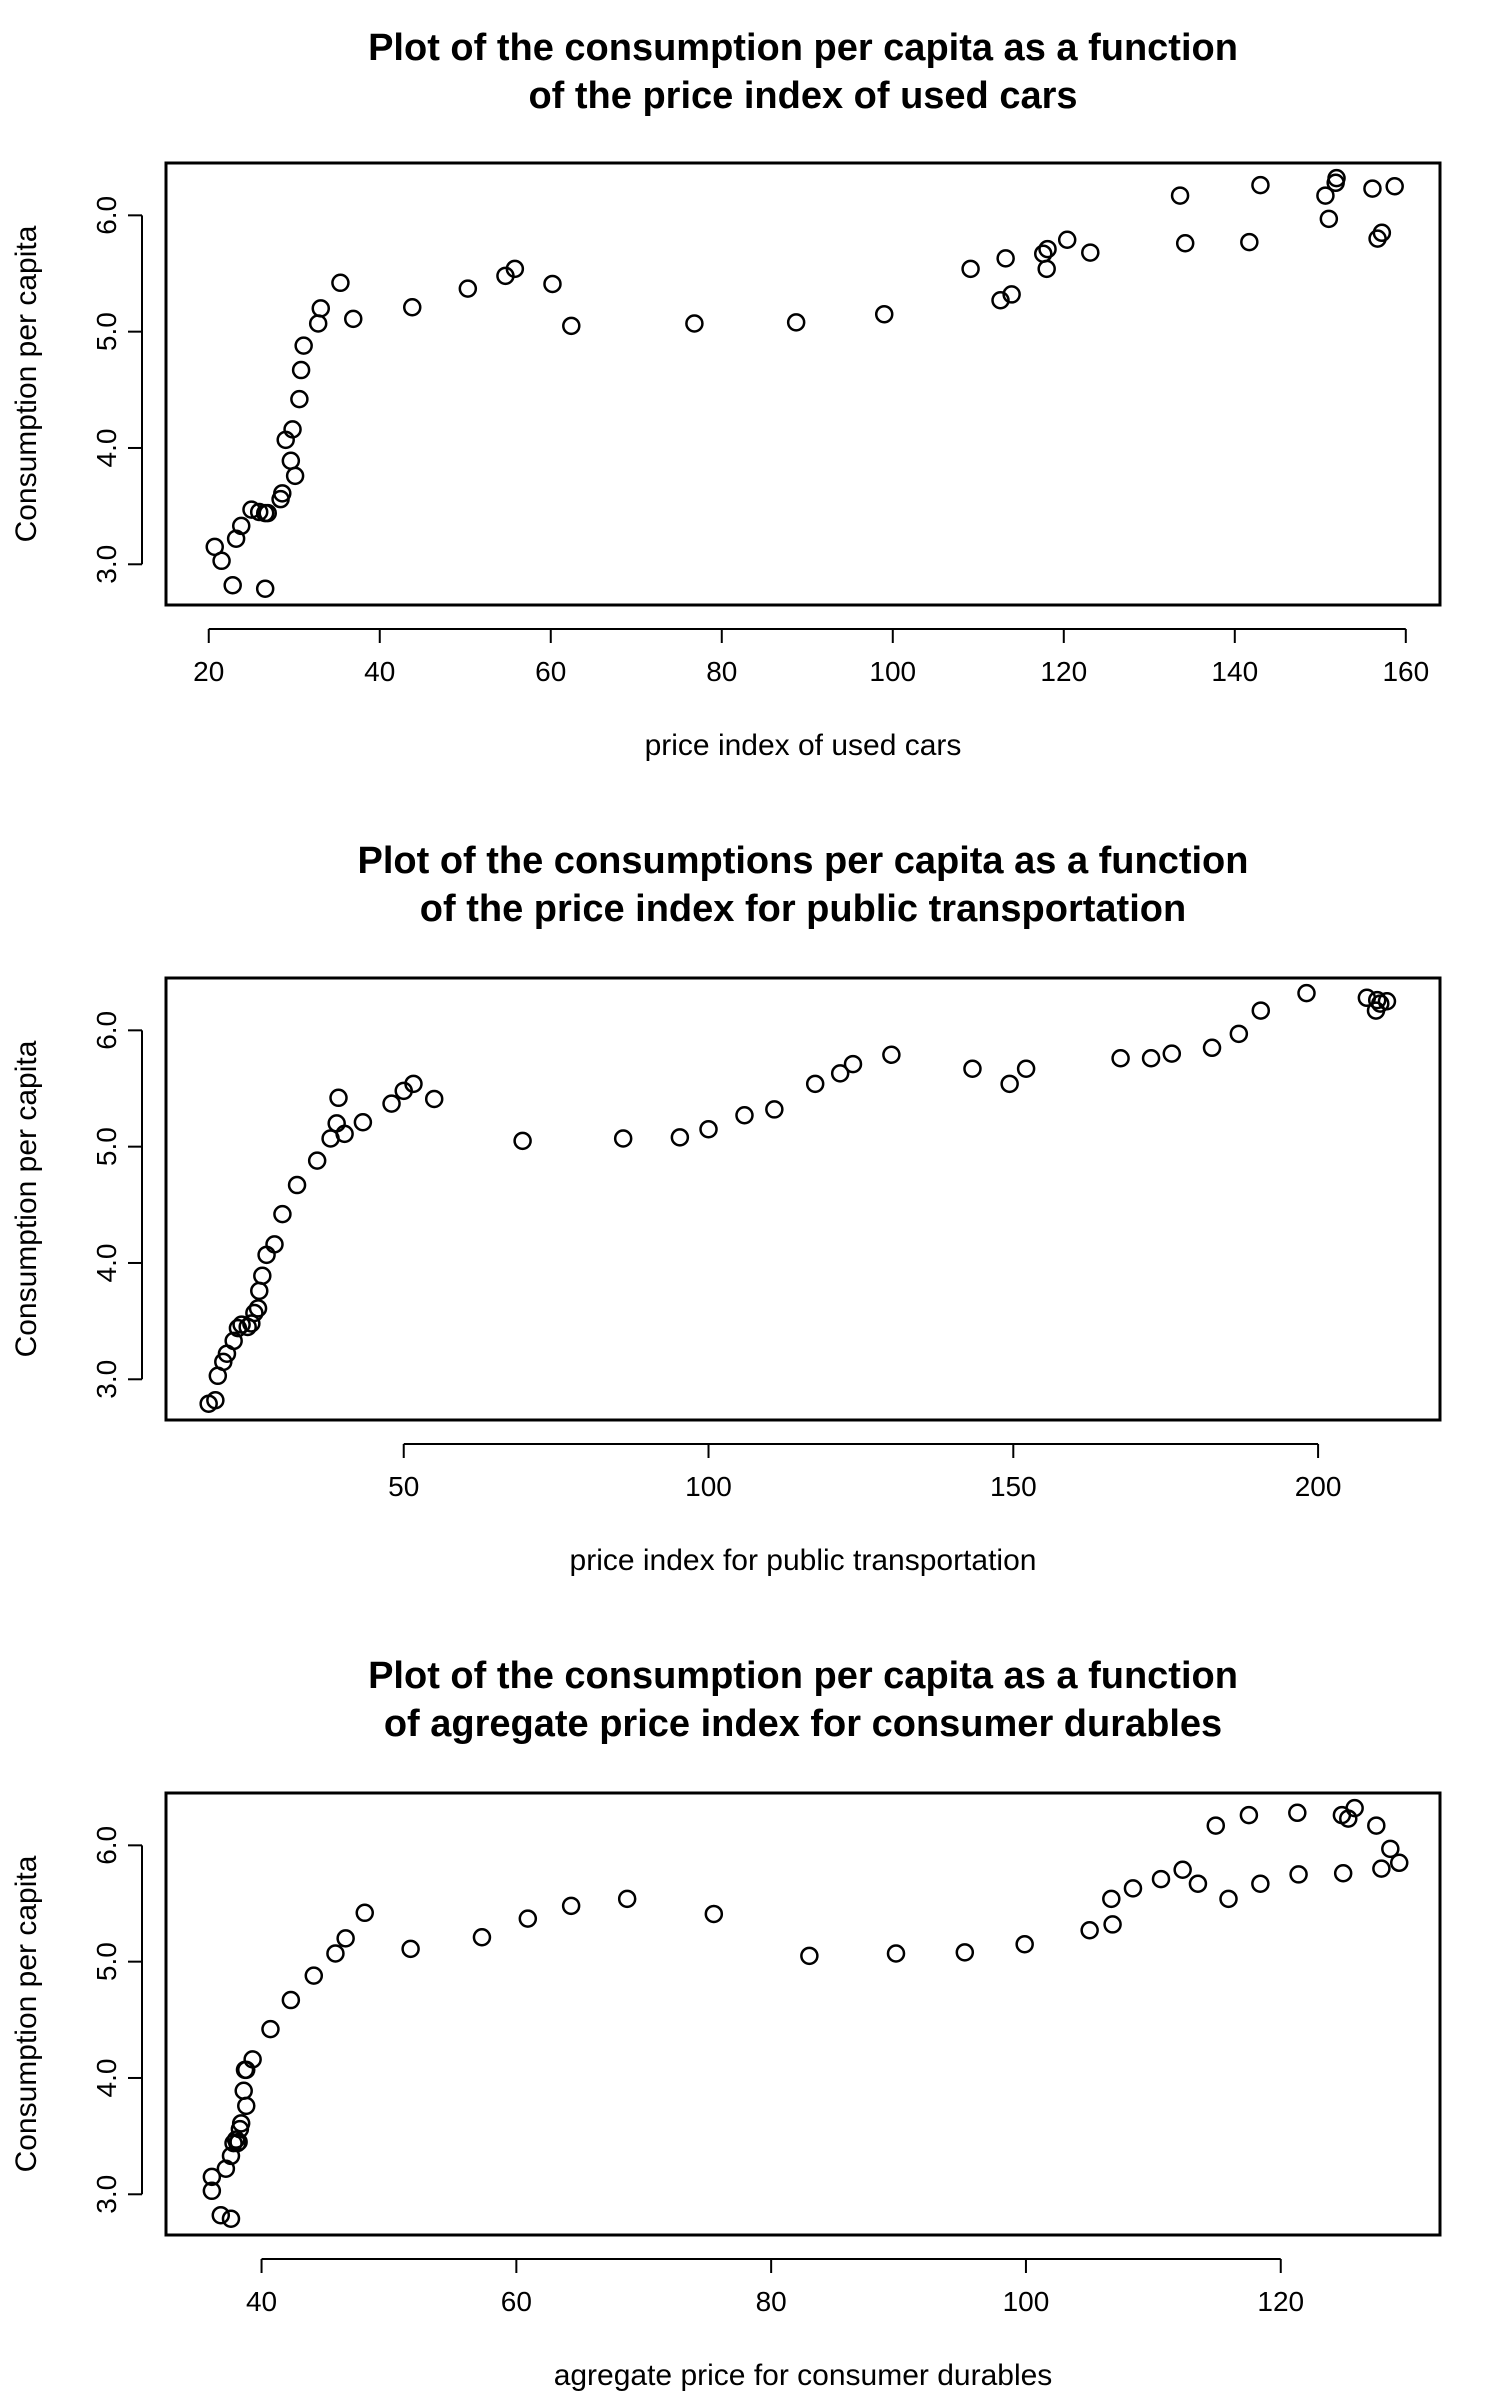 The width and height of the screenshot is (1500, 2400). Describe the element at coordinates (106, 331) in the screenshot. I see `chart-1-y-tick-label: 5.0` at that location.